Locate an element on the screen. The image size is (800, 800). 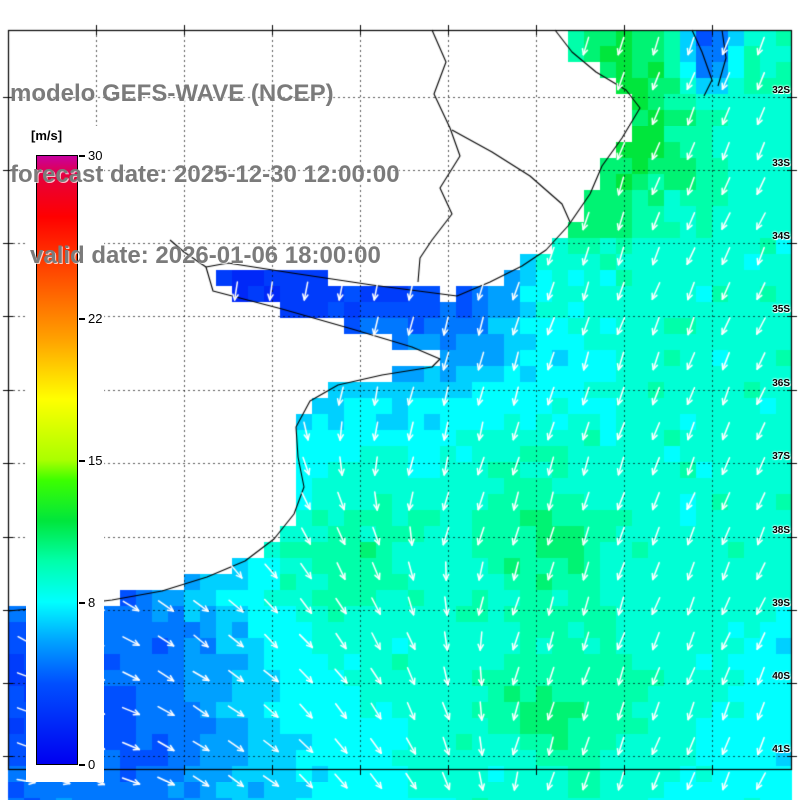
lat-label: 38S is located at coordinates (781, 530).